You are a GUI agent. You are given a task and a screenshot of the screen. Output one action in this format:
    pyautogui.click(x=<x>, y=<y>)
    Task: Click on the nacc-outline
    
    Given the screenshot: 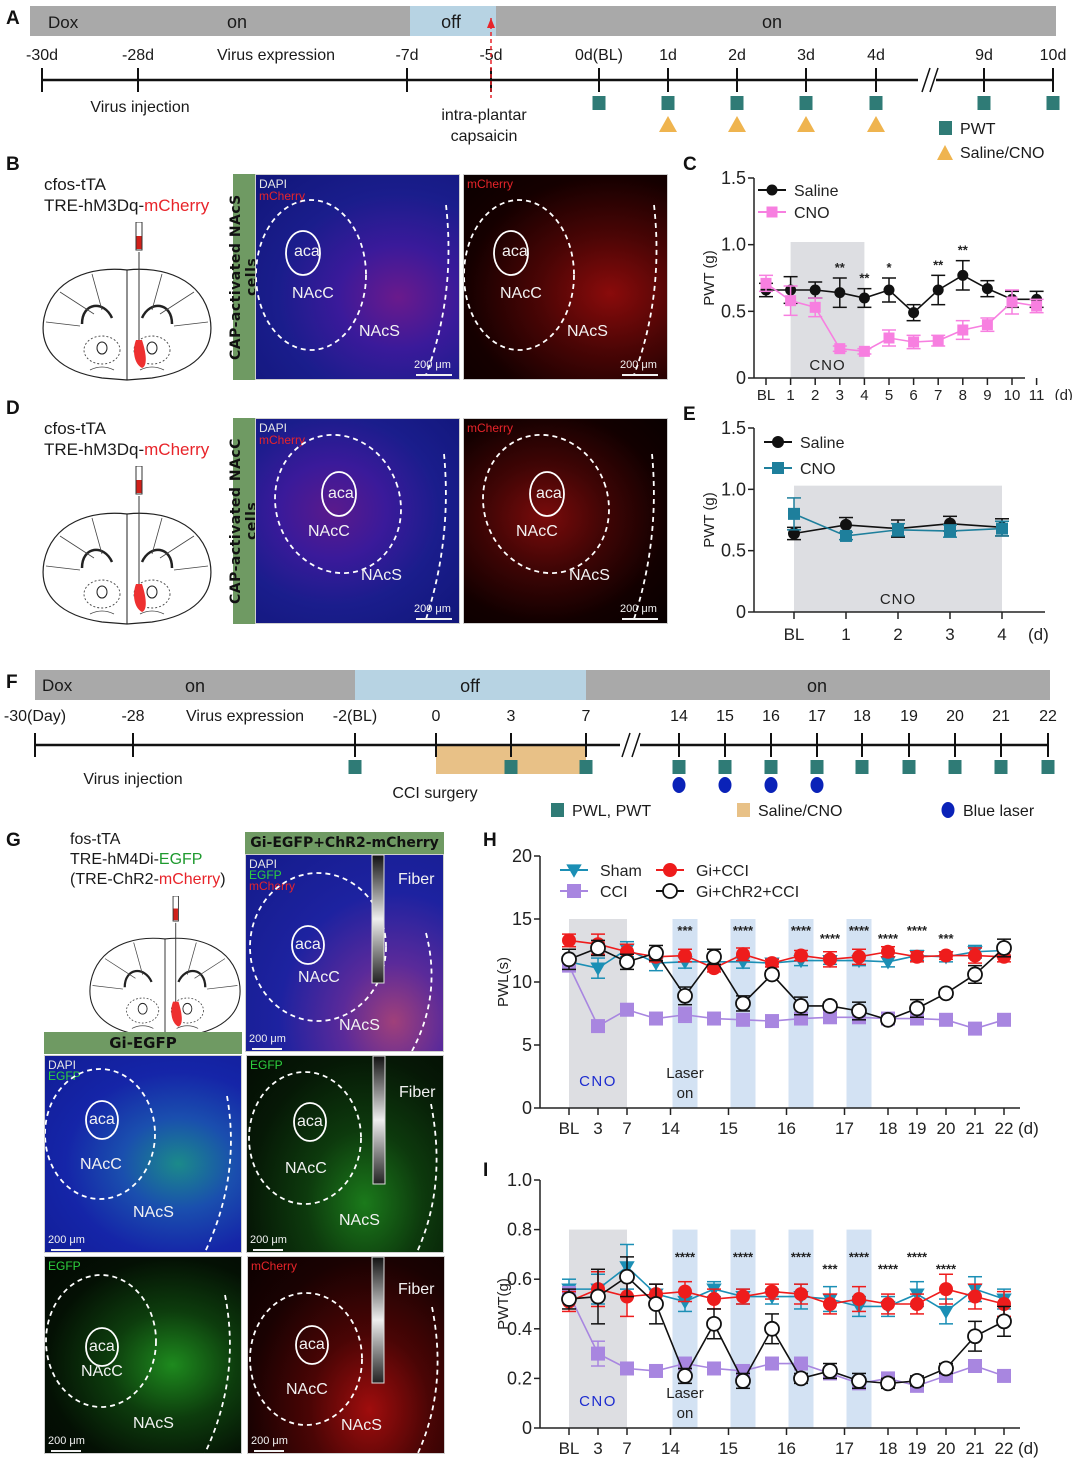 What is the action you would take?
    pyautogui.click(x=305, y=1138)
    